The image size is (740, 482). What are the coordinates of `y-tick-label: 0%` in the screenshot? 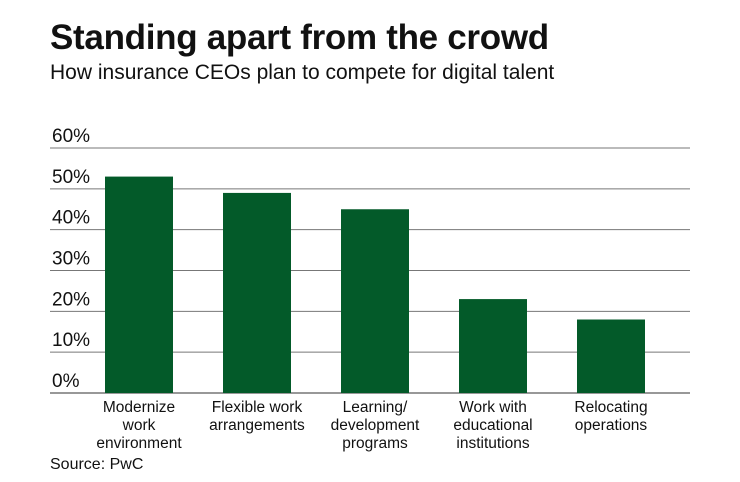 It's located at (66, 381).